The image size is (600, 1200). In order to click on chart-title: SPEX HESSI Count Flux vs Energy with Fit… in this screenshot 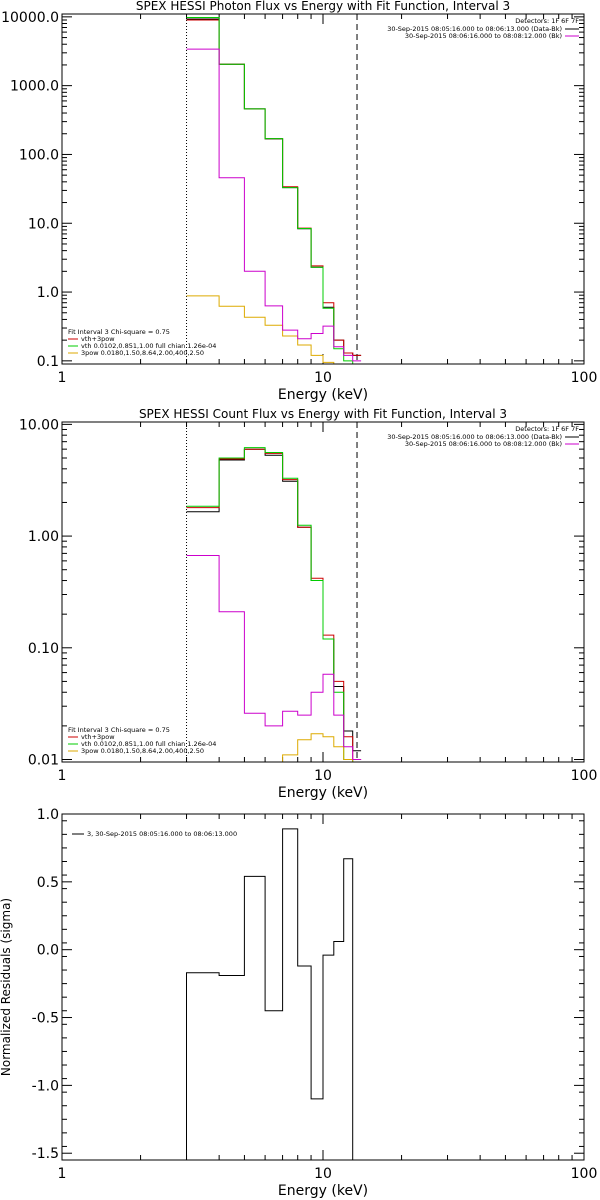, I will do `click(323, 414)`.